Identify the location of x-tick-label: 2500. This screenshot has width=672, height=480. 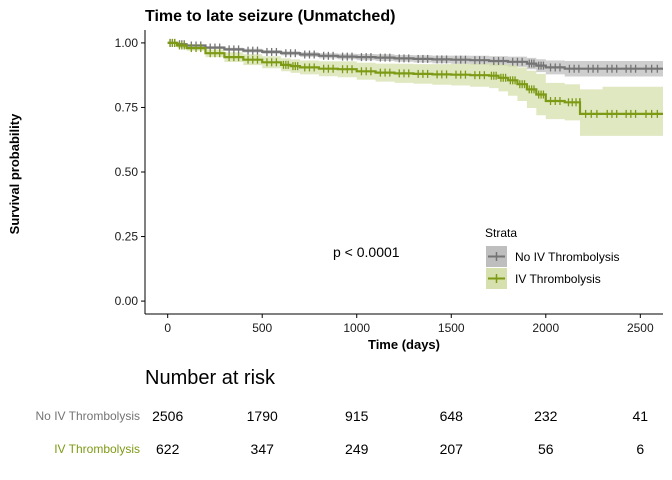
(640, 328).